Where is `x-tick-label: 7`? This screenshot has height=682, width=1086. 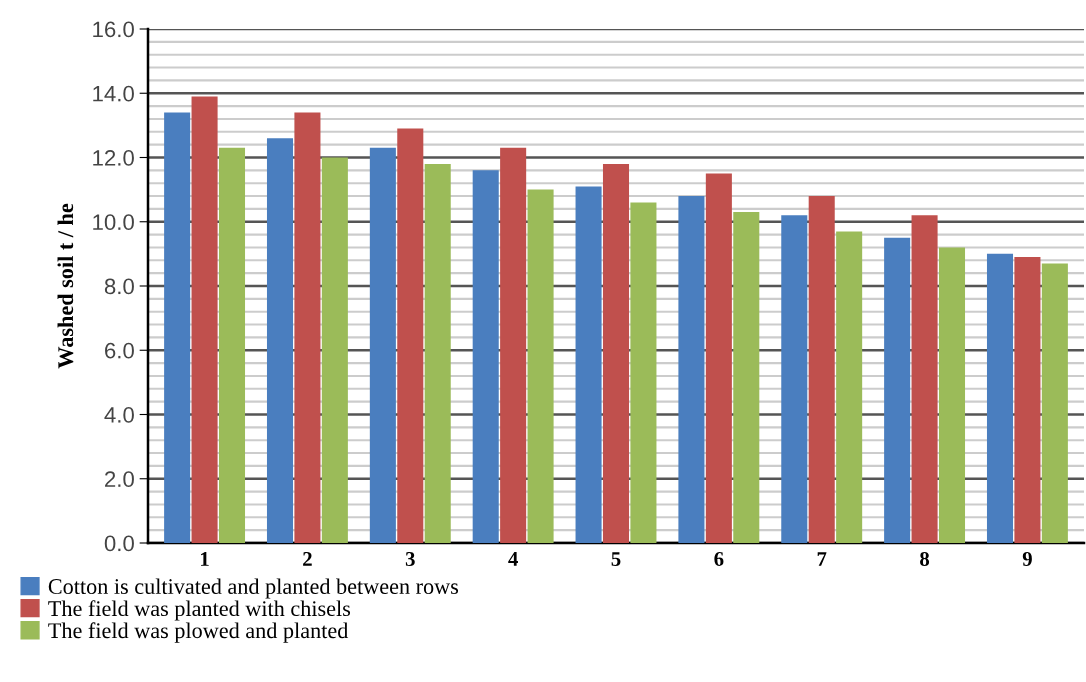
x-tick-label: 7 is located at coordinates (822, 559).